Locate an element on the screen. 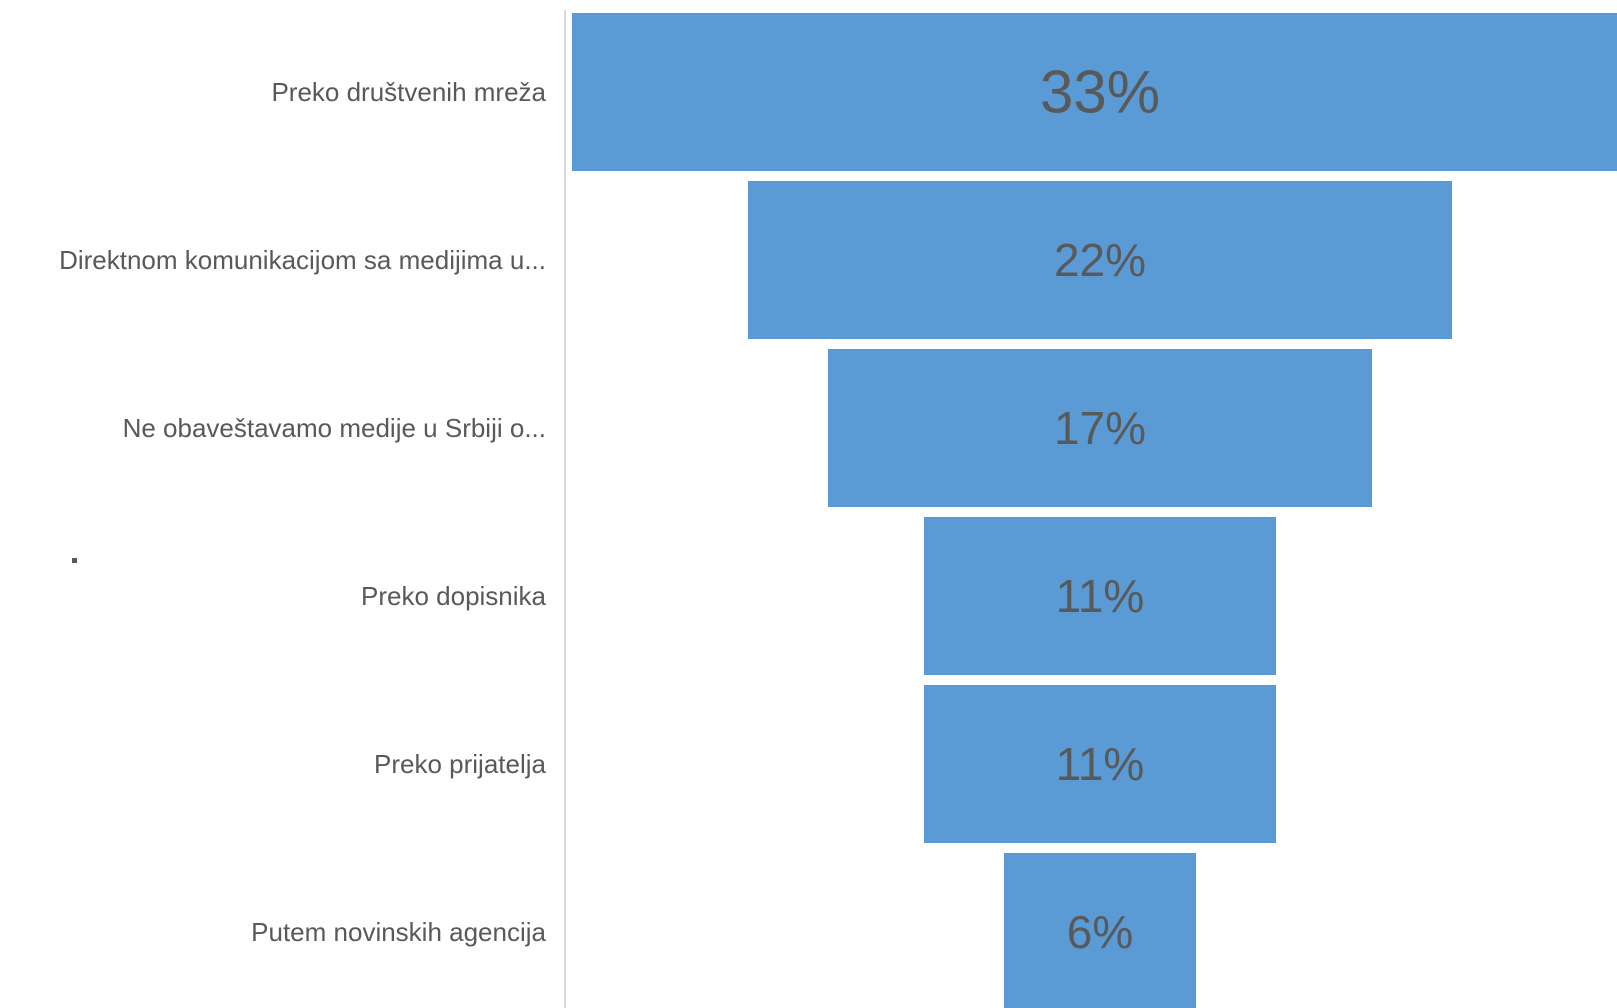  data-label: 17% is located at coordinates (1100, 428).